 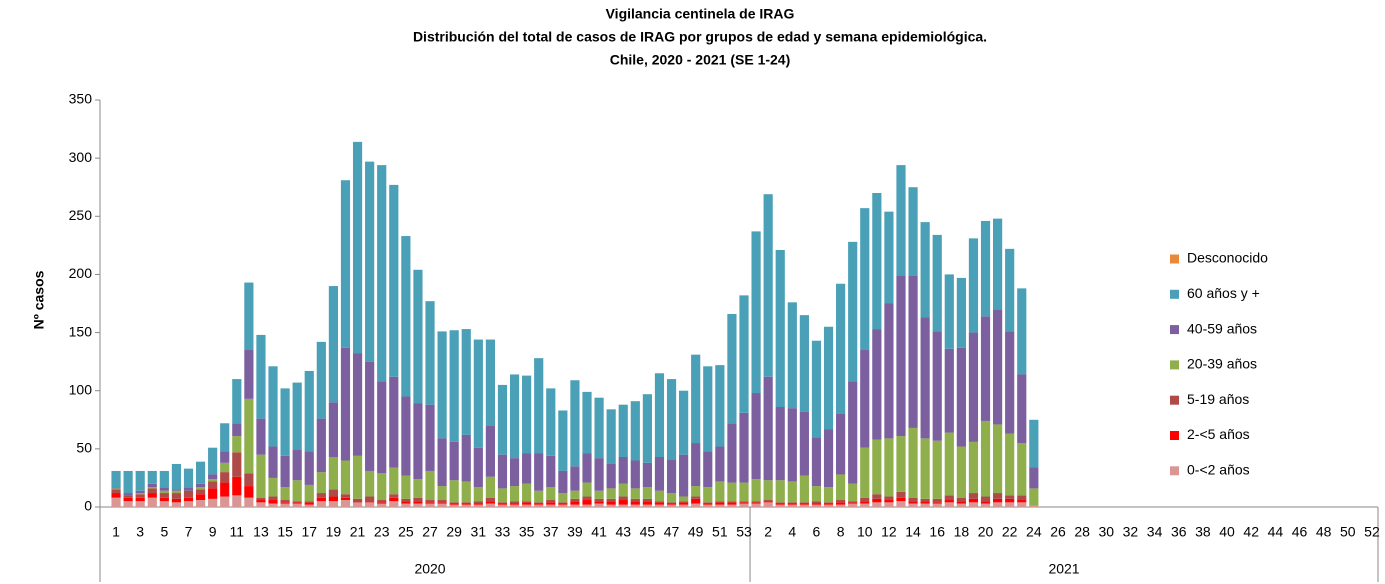 I want to click on x-tick-label: 1, so click(x=116, y=532).